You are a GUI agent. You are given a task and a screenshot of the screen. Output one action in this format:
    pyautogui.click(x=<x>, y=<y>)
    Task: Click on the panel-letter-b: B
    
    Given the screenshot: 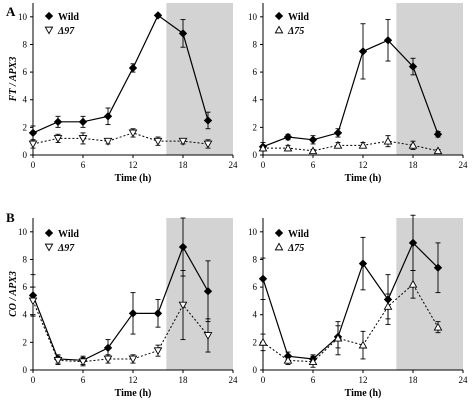 What is the action you would take?
    pyautogui.click(x=10, y=217)
    